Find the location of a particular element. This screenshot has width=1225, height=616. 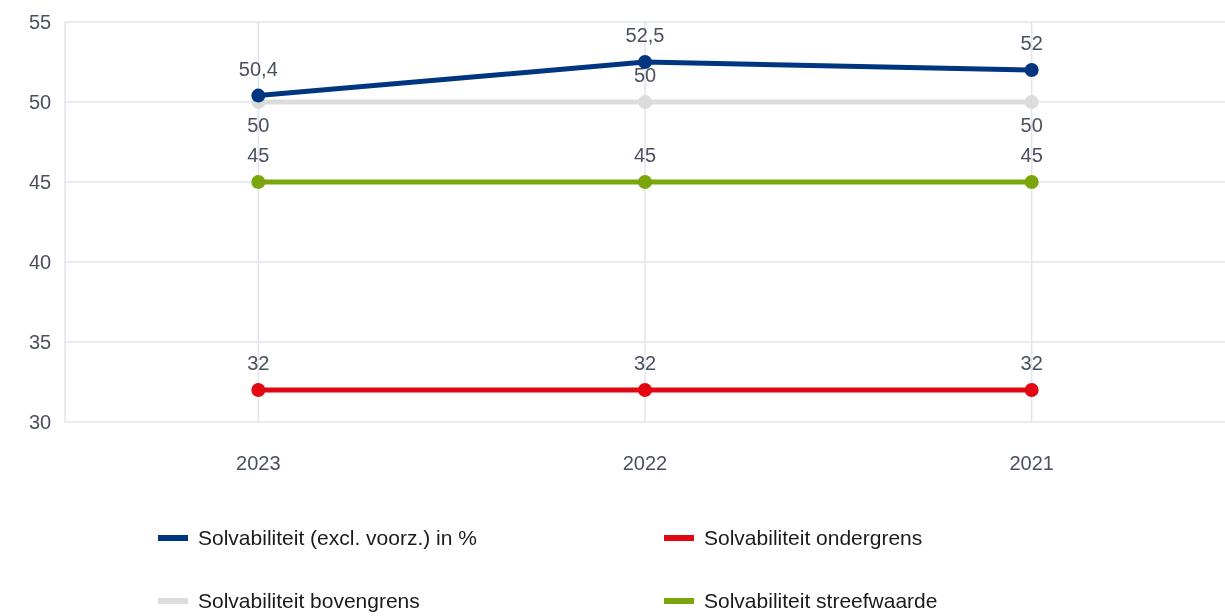

y-tick-label: 35 is located at coordinates (40, 342).